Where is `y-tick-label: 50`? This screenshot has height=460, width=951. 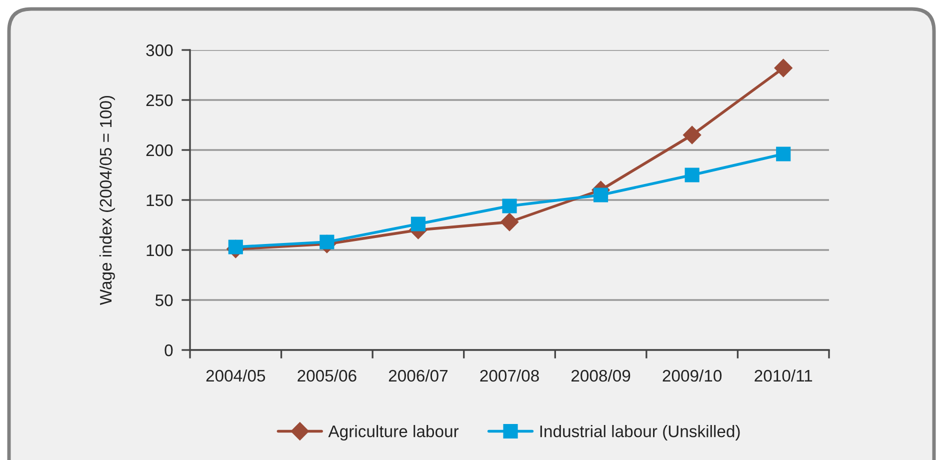
y-tick-label: 50 is located at coordinates (164, 300).